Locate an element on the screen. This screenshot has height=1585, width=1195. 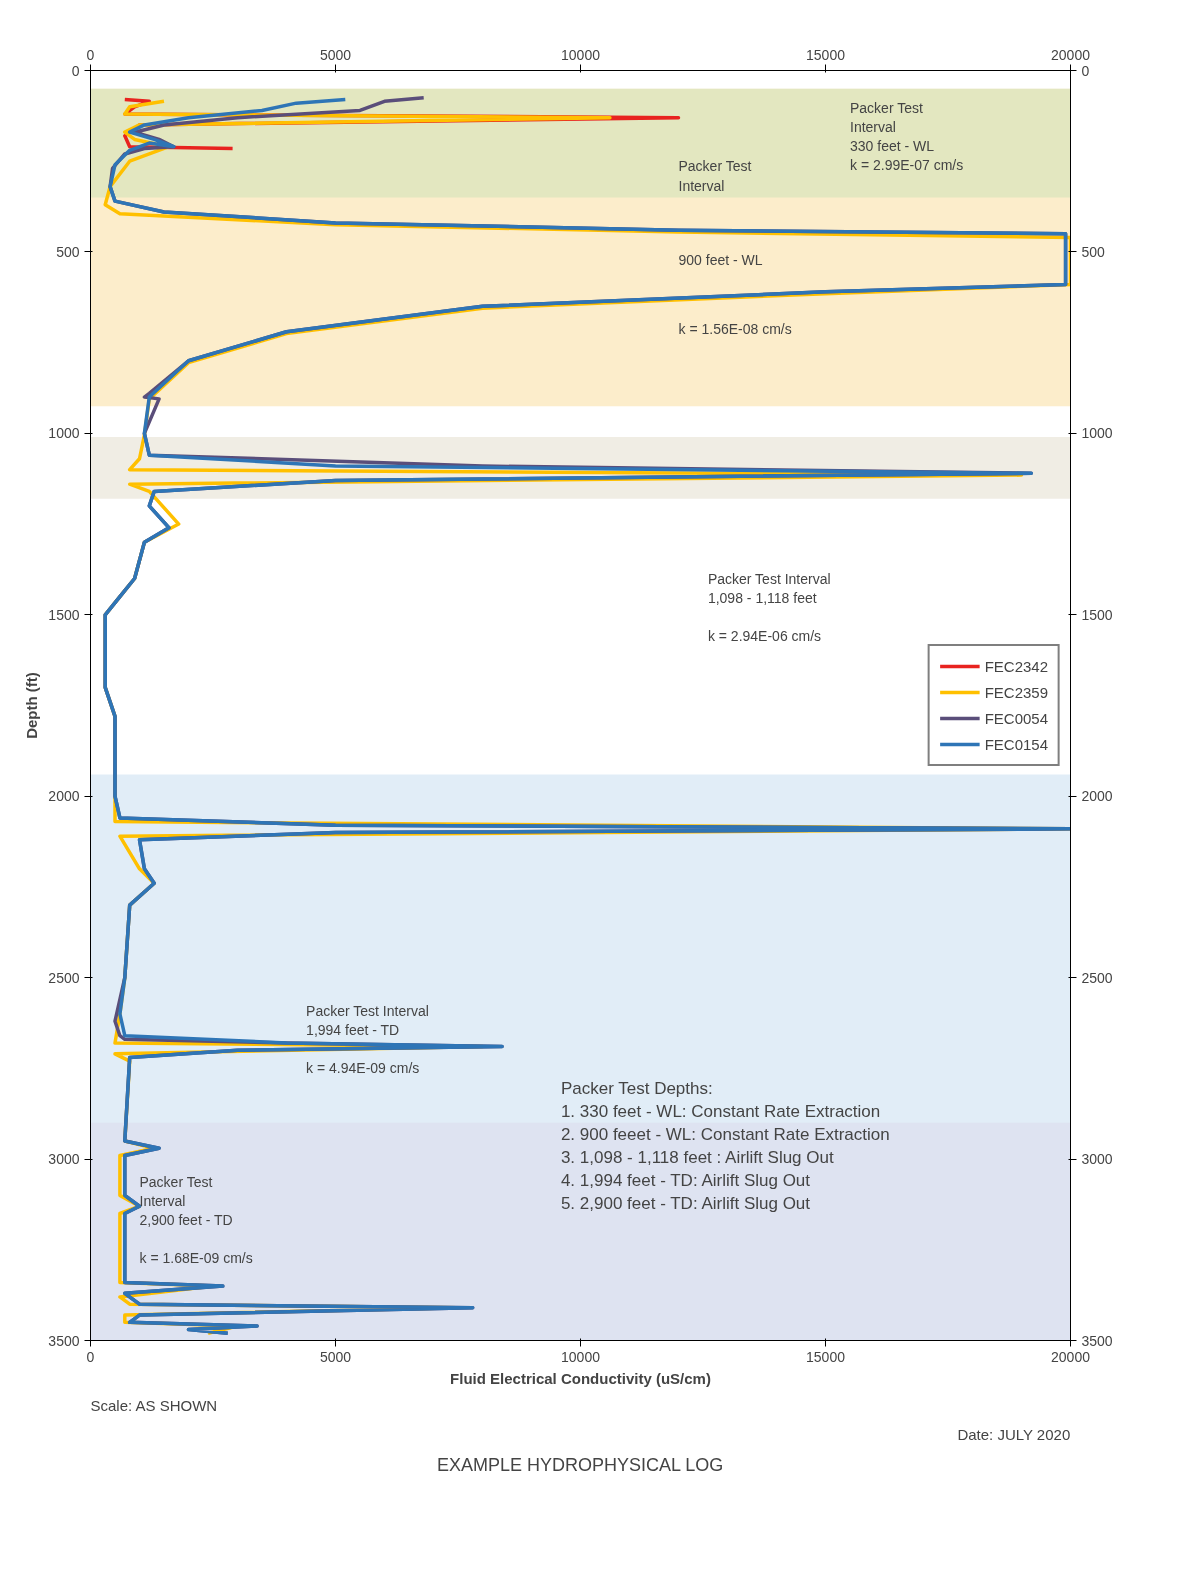
x2-tick-label: 15000 is located at coordinates (826, 1356).